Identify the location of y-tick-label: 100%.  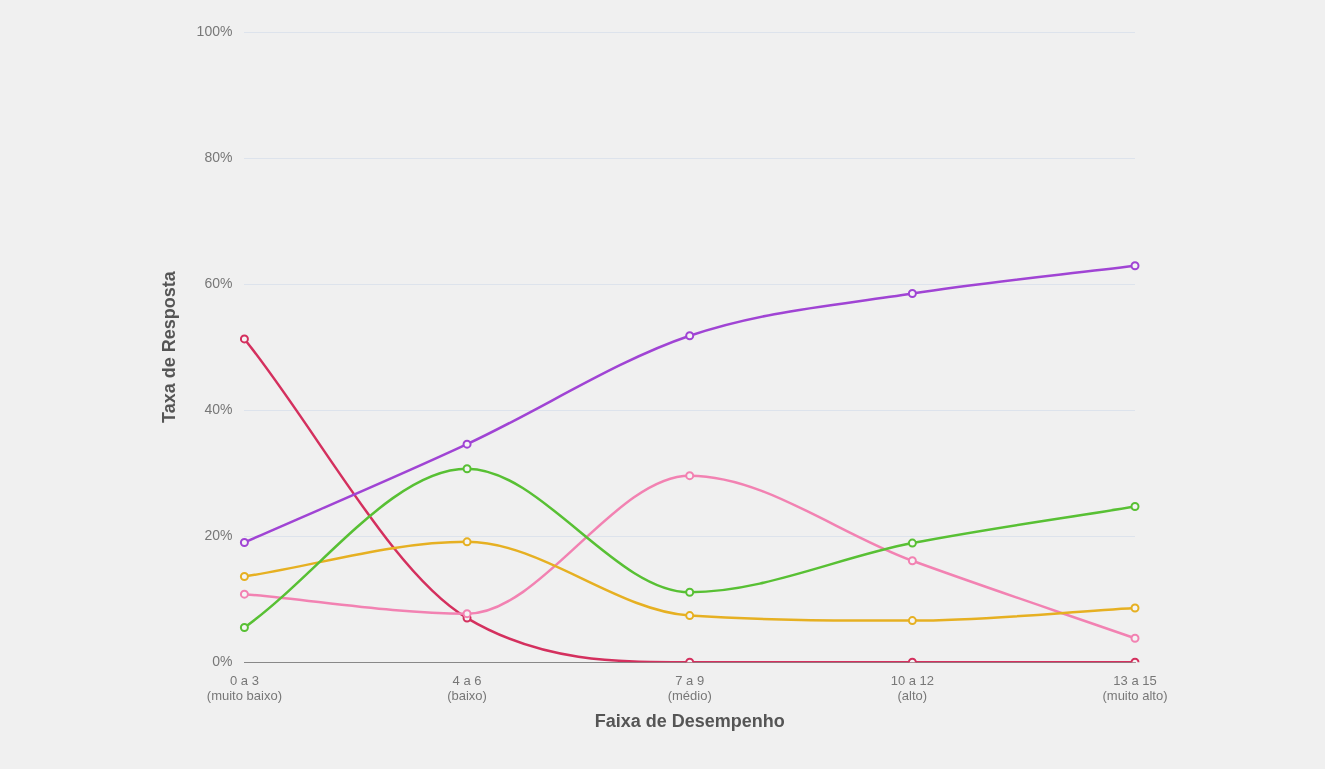
(214, 30).